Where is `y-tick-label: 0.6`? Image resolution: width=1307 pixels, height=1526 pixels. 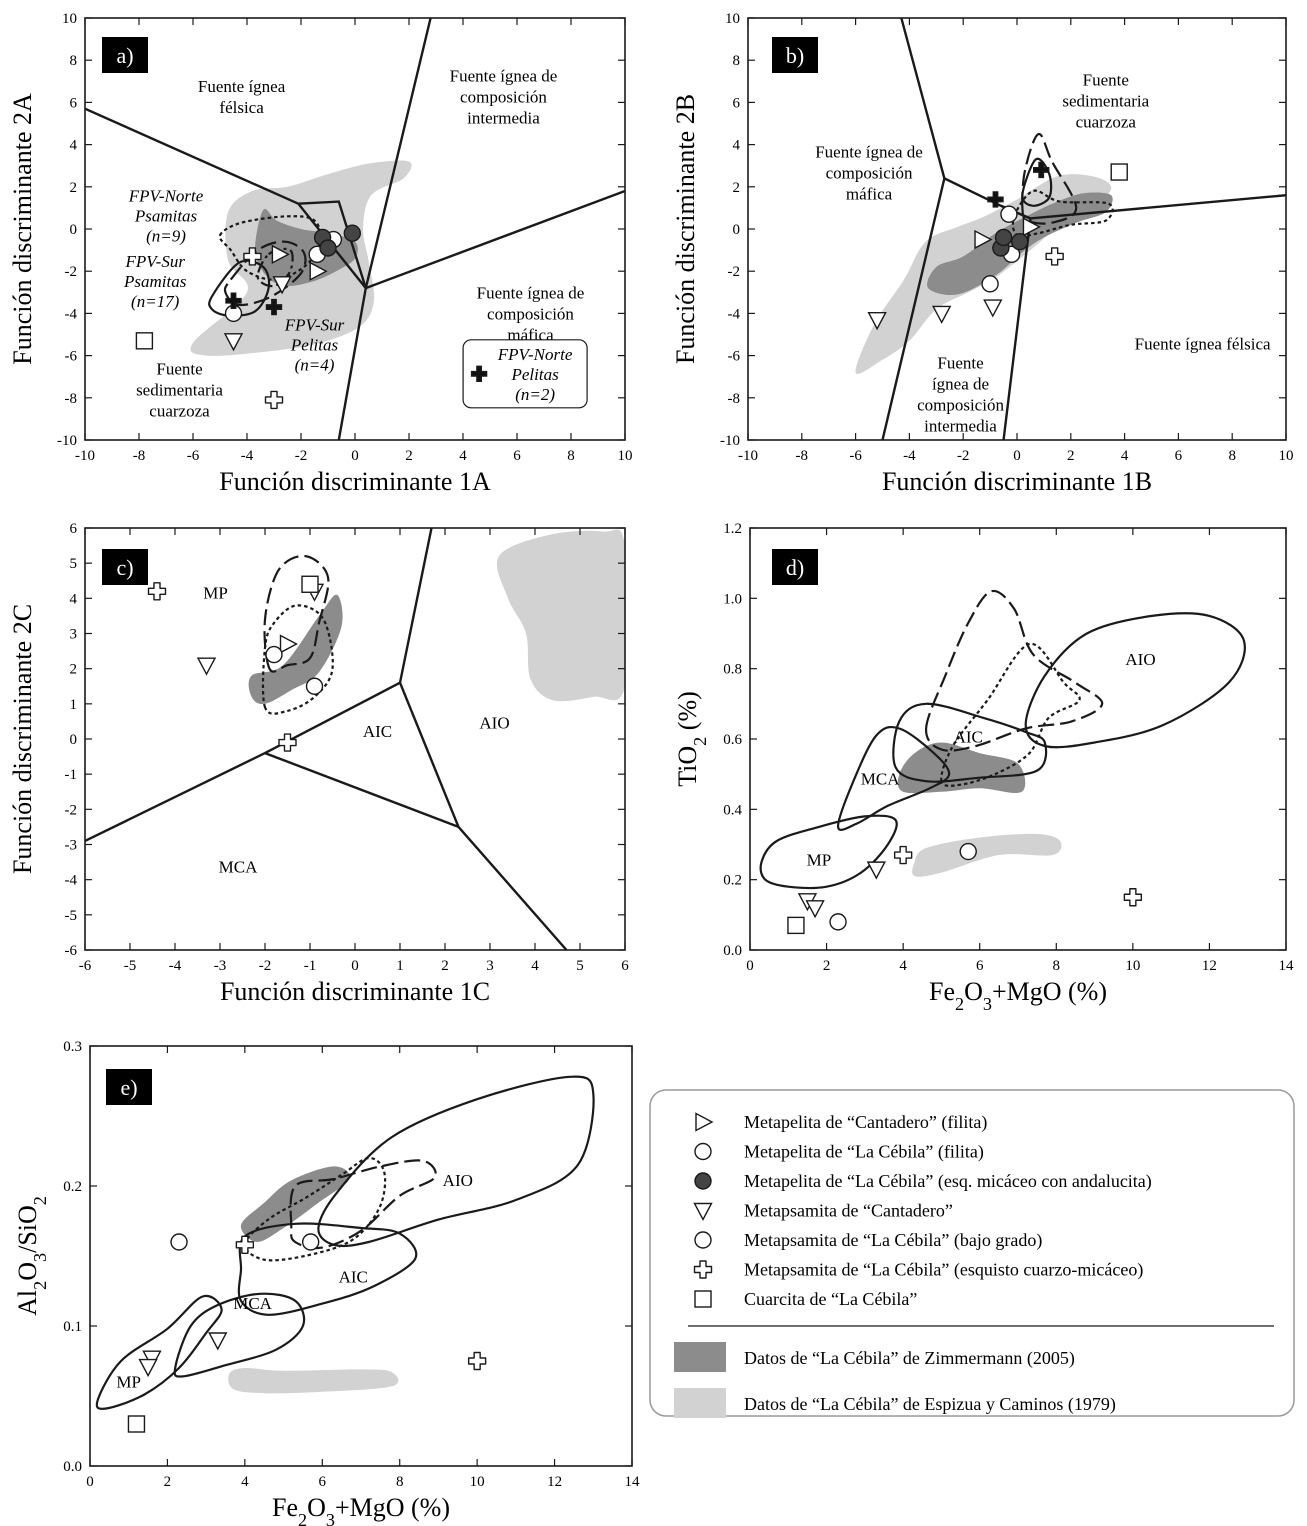 y-tick-label: 0.6 is located at coordinates (732, 740).